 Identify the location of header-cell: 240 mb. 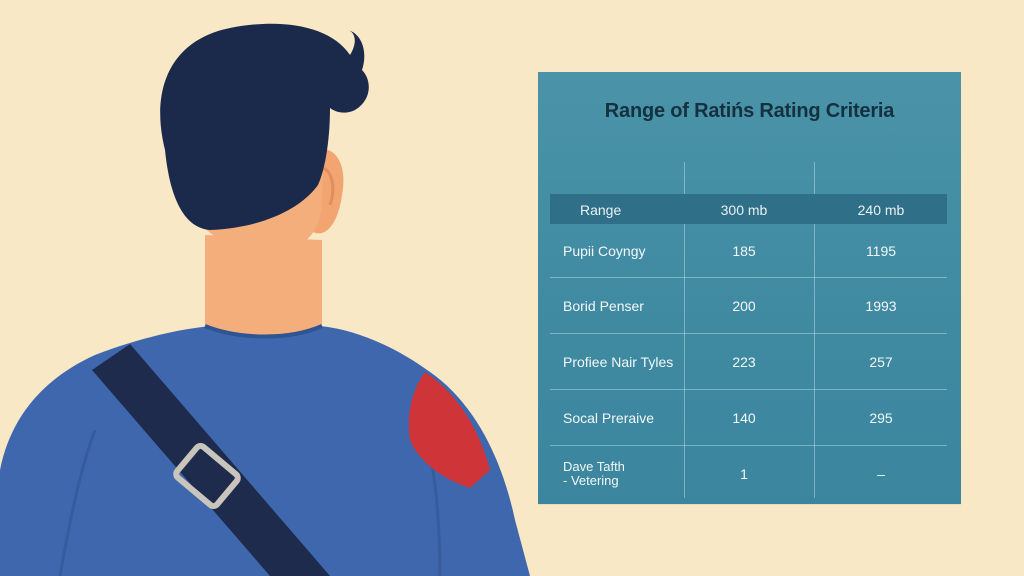
(881, 210).